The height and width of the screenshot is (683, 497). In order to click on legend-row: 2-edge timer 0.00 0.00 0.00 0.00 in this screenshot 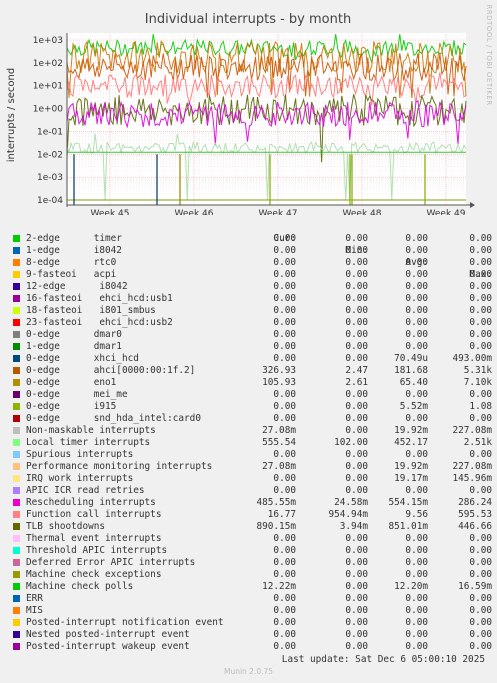, I will do `click(252, 239)`.